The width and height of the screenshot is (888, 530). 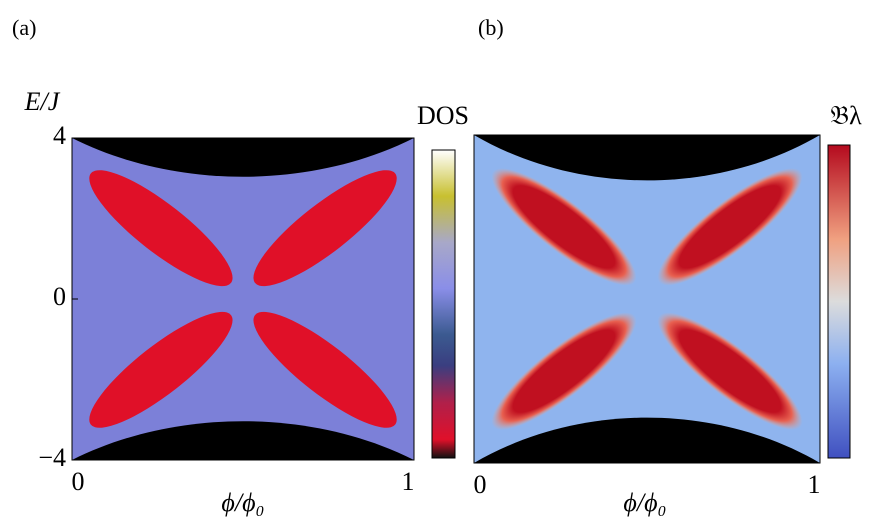 What do you see at coordinates (59, 135) in the screenshot?
I see `y-tick-label: 4` at bounding box center [59, 135].